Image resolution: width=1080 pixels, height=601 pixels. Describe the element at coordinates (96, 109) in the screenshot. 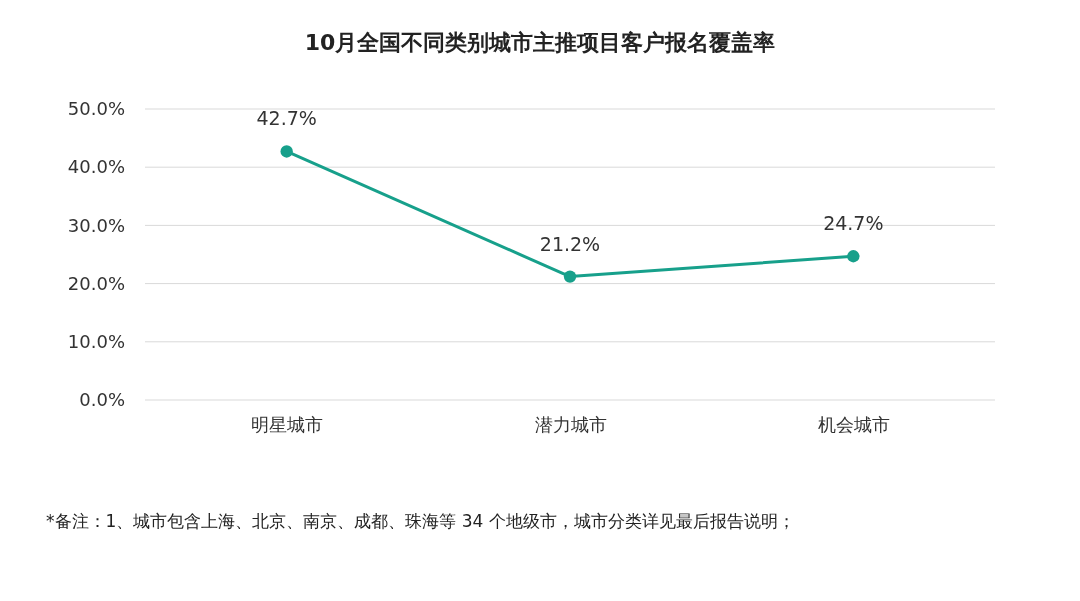

I see `y-tick-label: 50.0%` at that location.